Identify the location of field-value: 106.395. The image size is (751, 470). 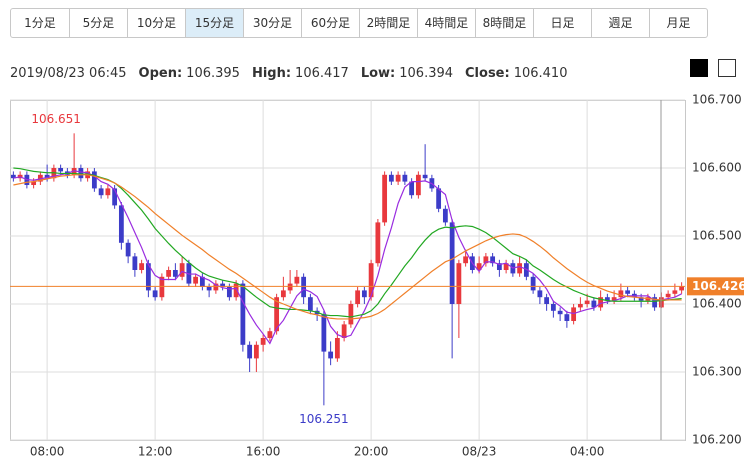
(213, 73).